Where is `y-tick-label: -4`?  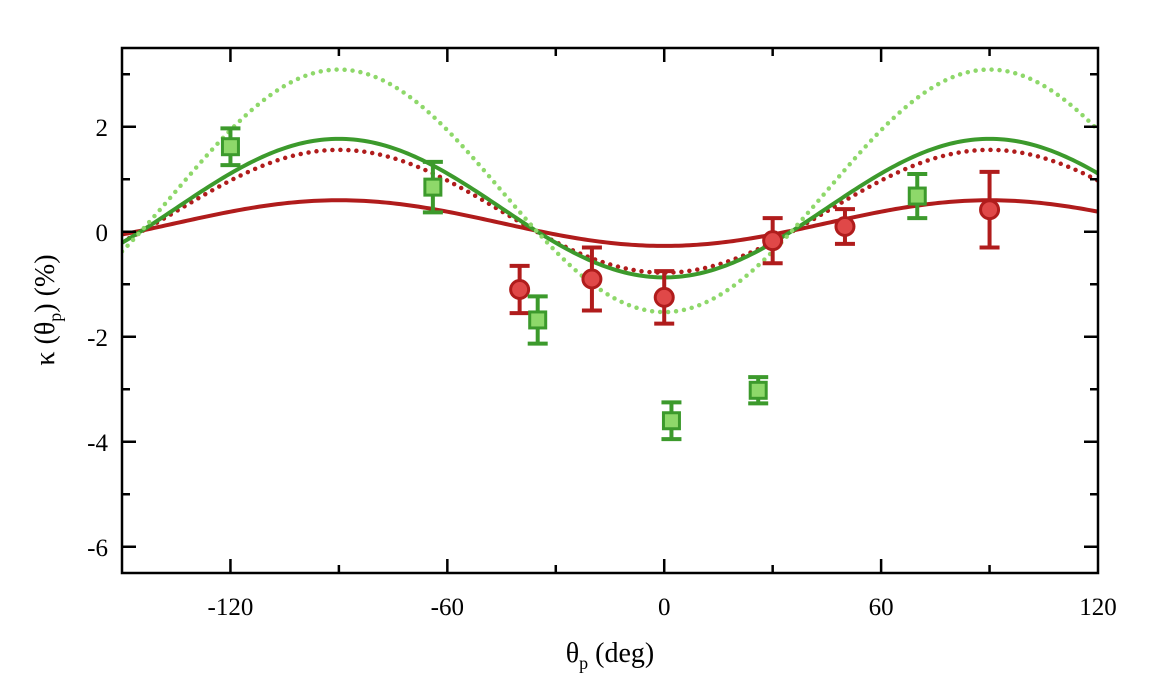 y-tick-label: -4 is located at coordinates (97, 443).